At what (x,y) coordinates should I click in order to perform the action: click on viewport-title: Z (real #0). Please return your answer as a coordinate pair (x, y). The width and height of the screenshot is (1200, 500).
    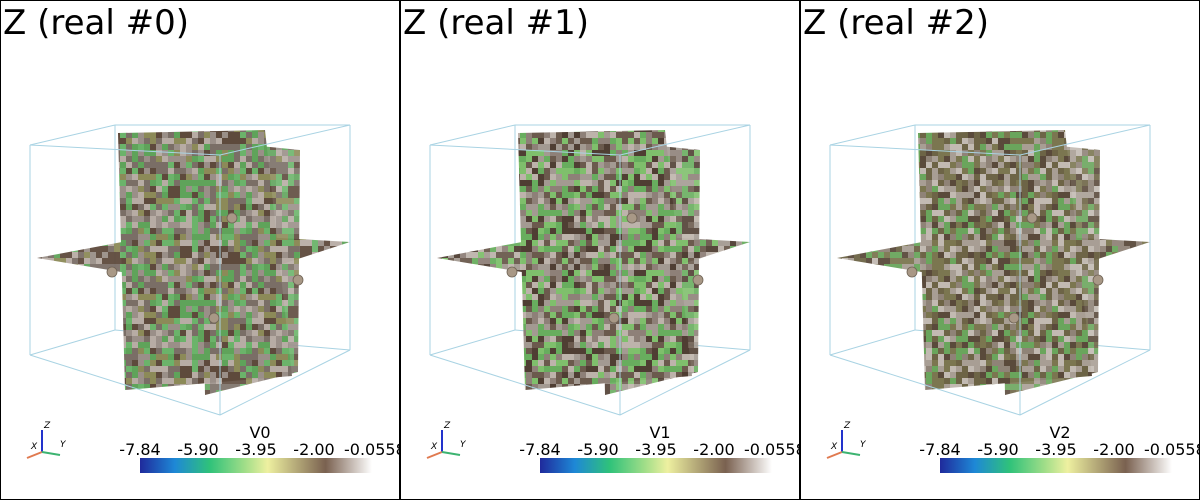
    Looking at the image, I should click on (96, 23).